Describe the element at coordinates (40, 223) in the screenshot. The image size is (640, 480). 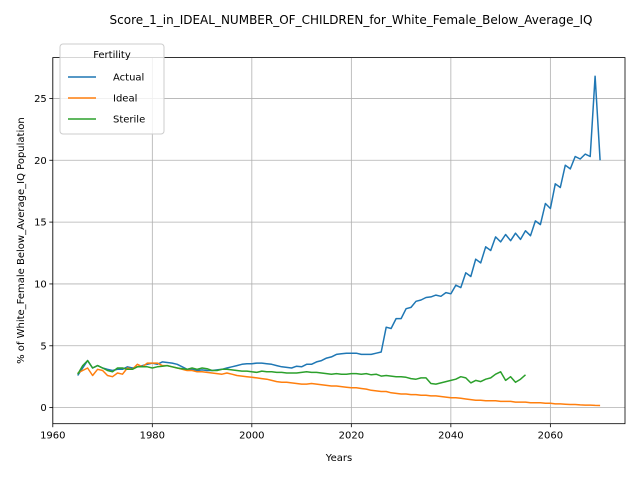
I see `y-tick-label: 15` at that location.